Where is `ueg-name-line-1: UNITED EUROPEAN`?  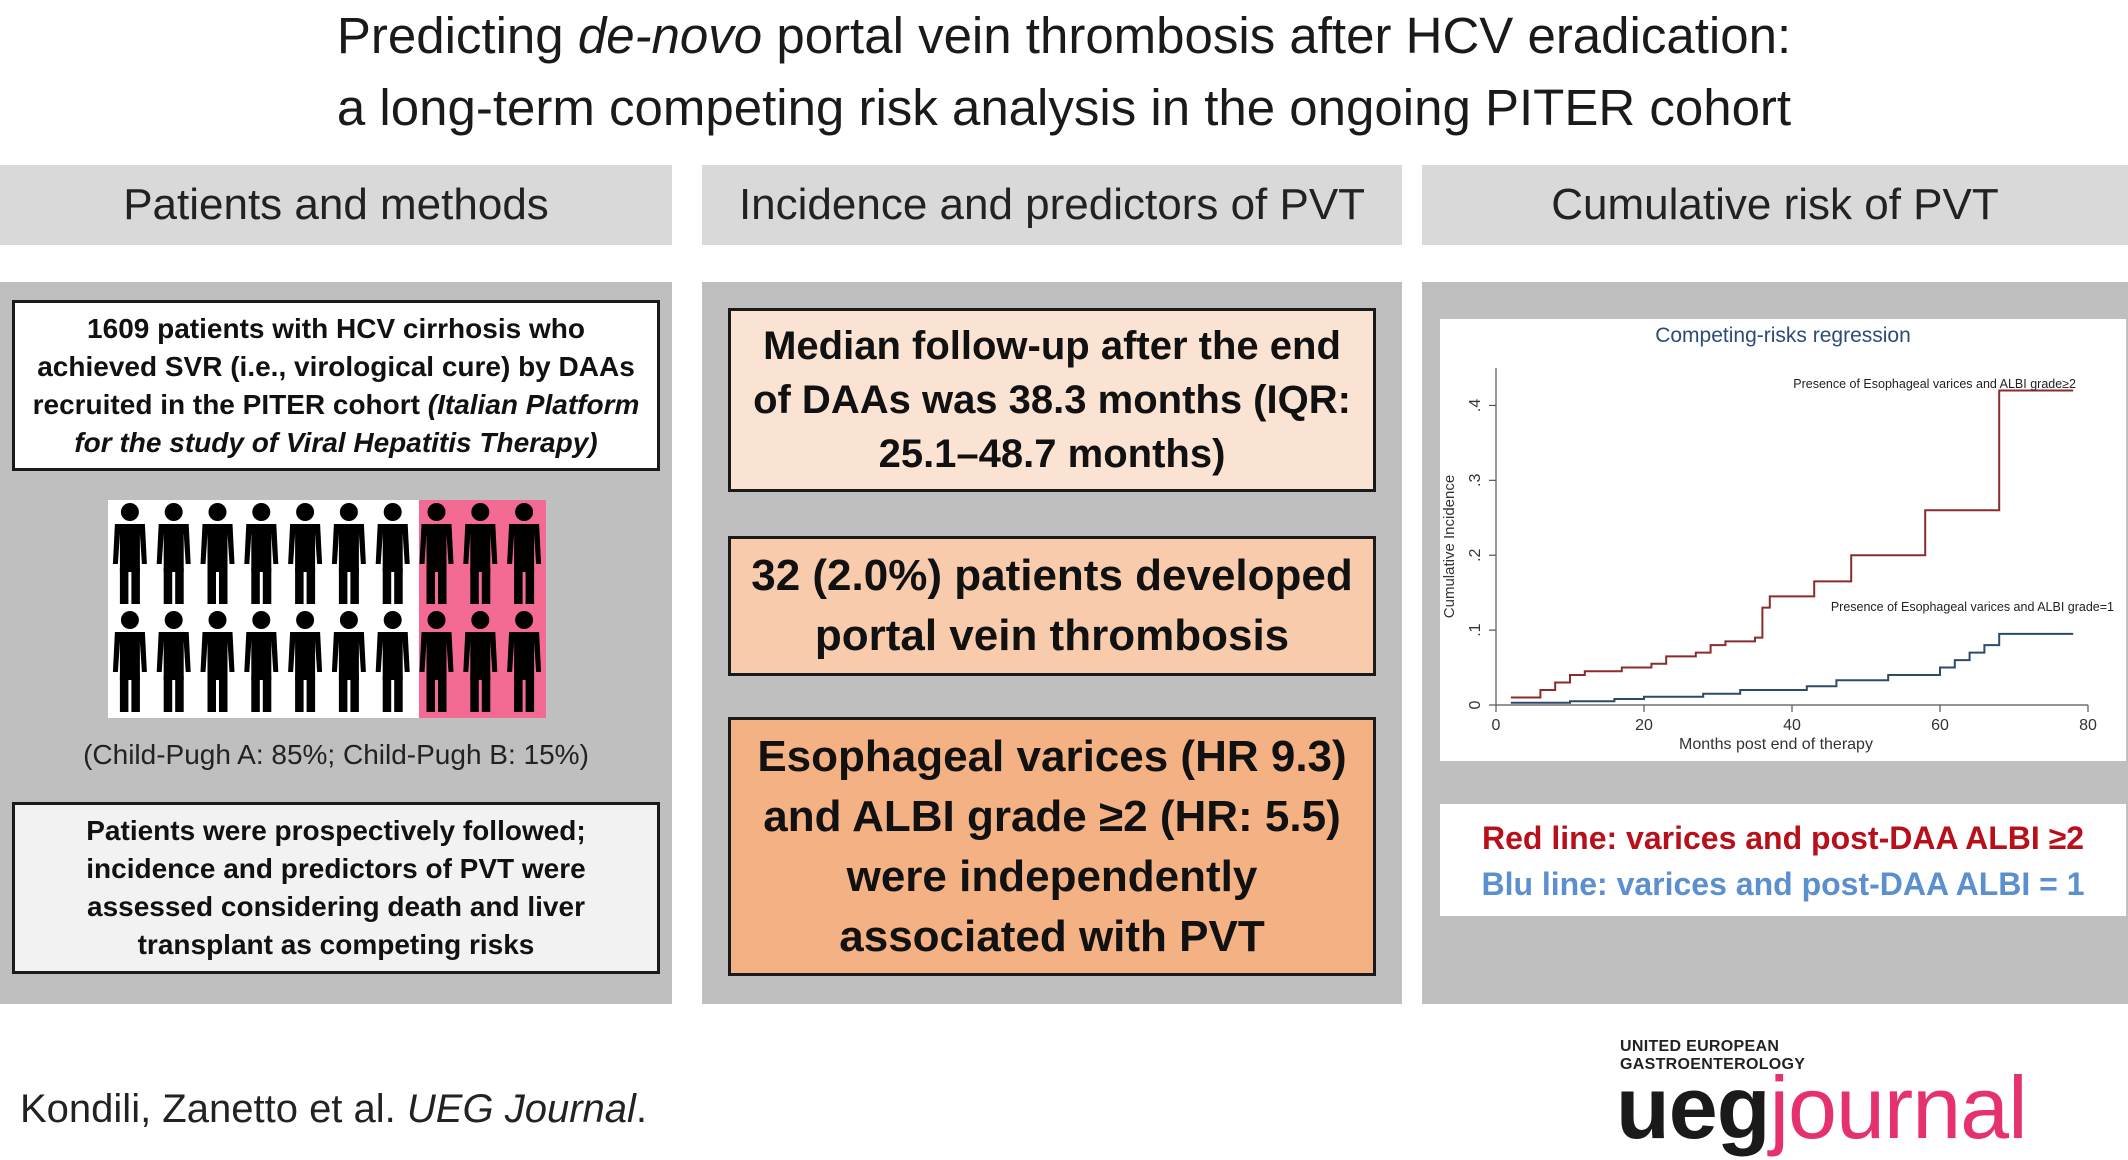
ueg-name-line-1: UNITED EUROPEAN is located at coordinates (1700, 1046).